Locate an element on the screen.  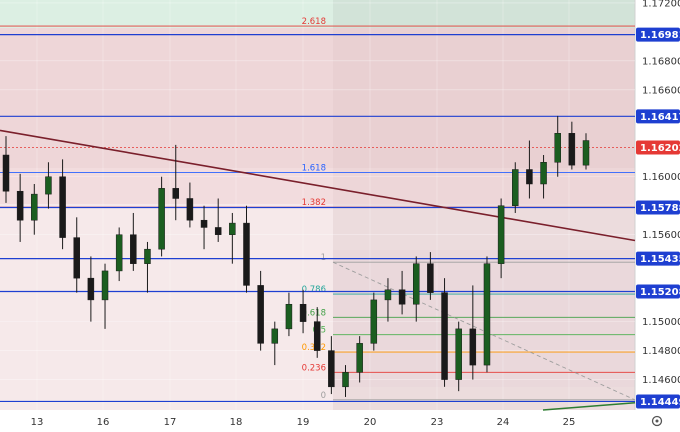
x-tick-label: 24 is located at coordinates (503, 422).